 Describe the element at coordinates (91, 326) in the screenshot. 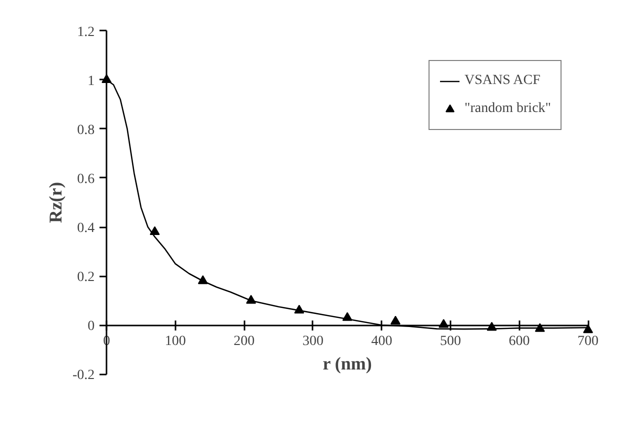

I see `y-tick-label: 0` at that location.